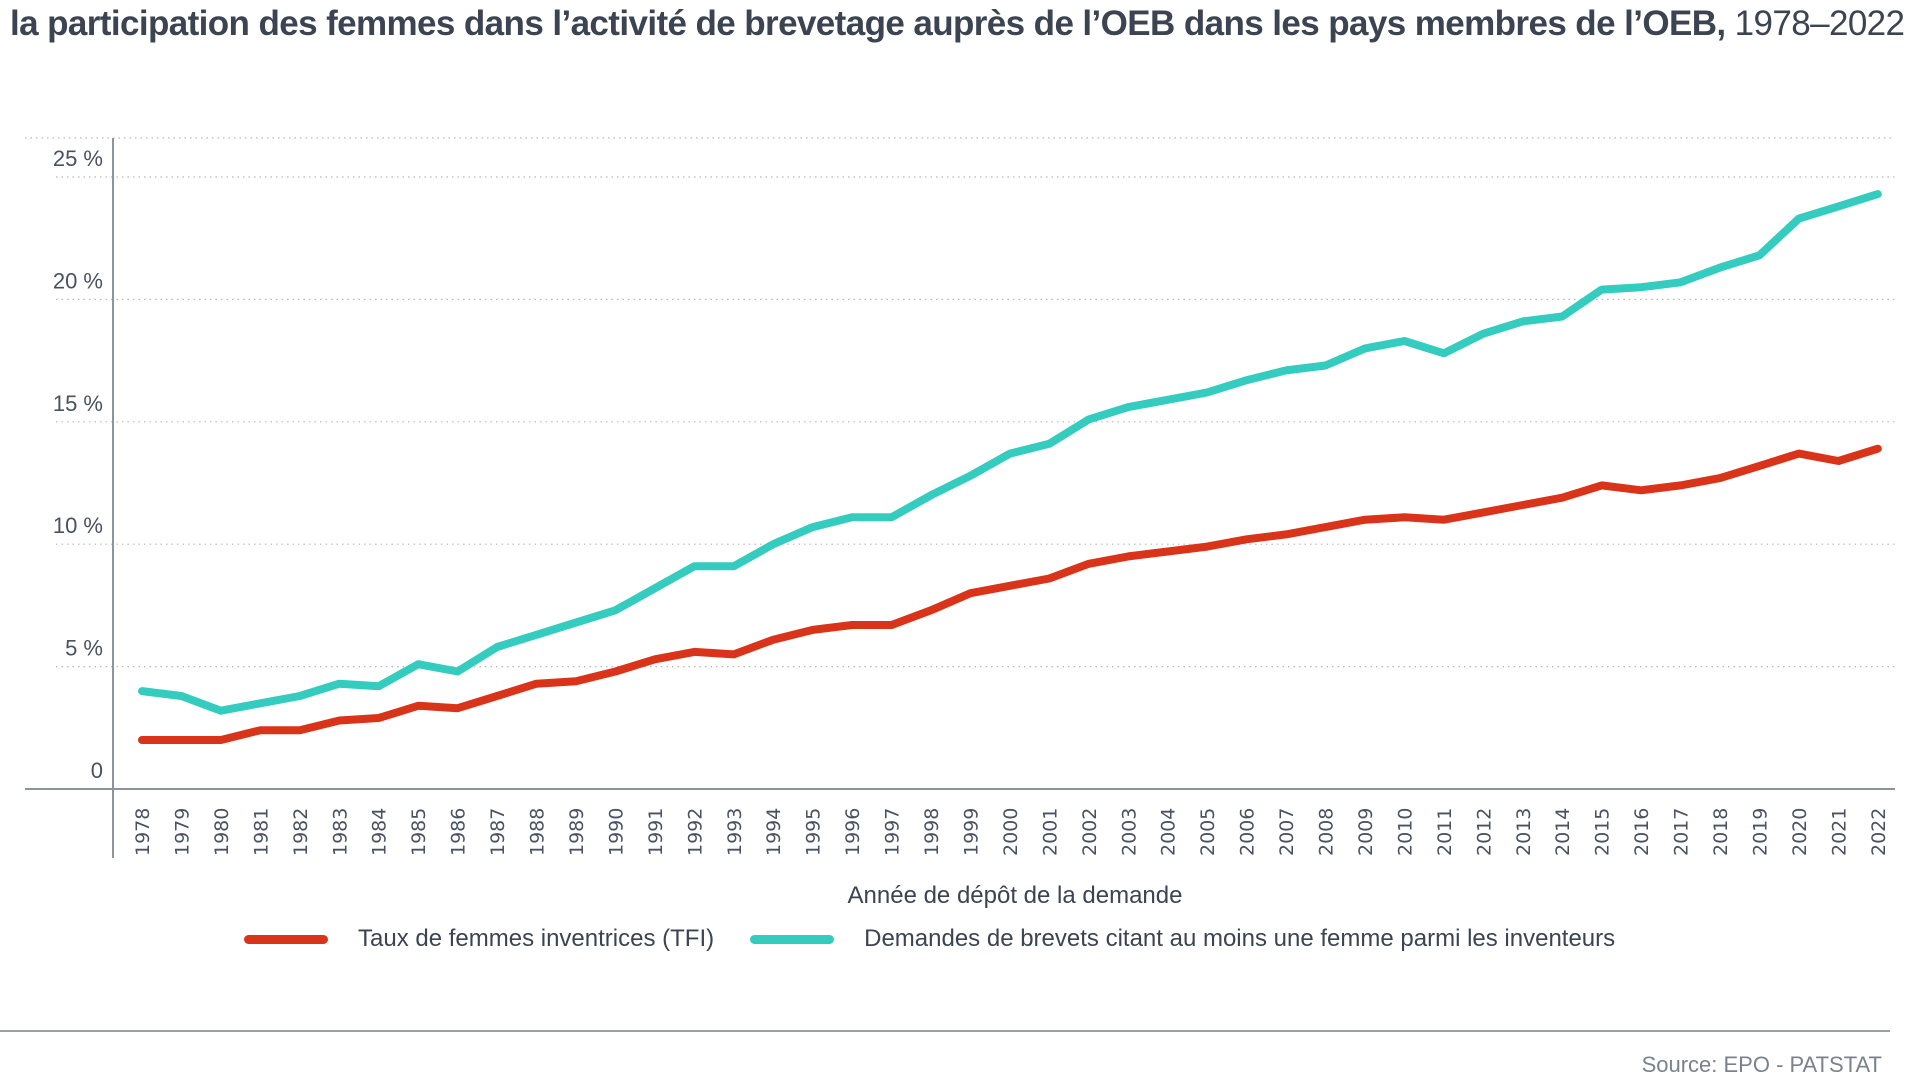 Image resolution: width=1920 pixels, height=1080 pixels. What do you see at coordinates (97, 770) in the screenshot?
I see `y-tick-label: 0` at bounding box center [97, 770].